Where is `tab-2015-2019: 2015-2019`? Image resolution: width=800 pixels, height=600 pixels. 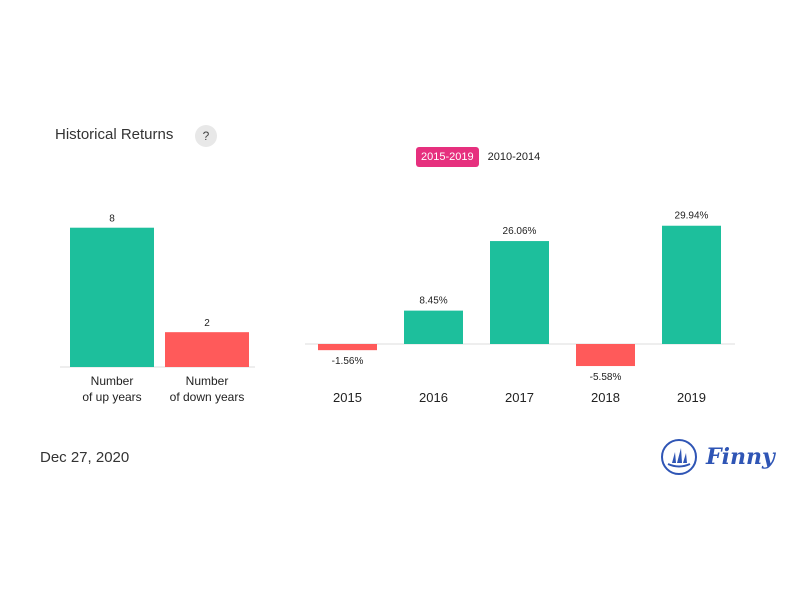 tab-2015-2019: 2015-2019 is located at coordinates (447, 157).